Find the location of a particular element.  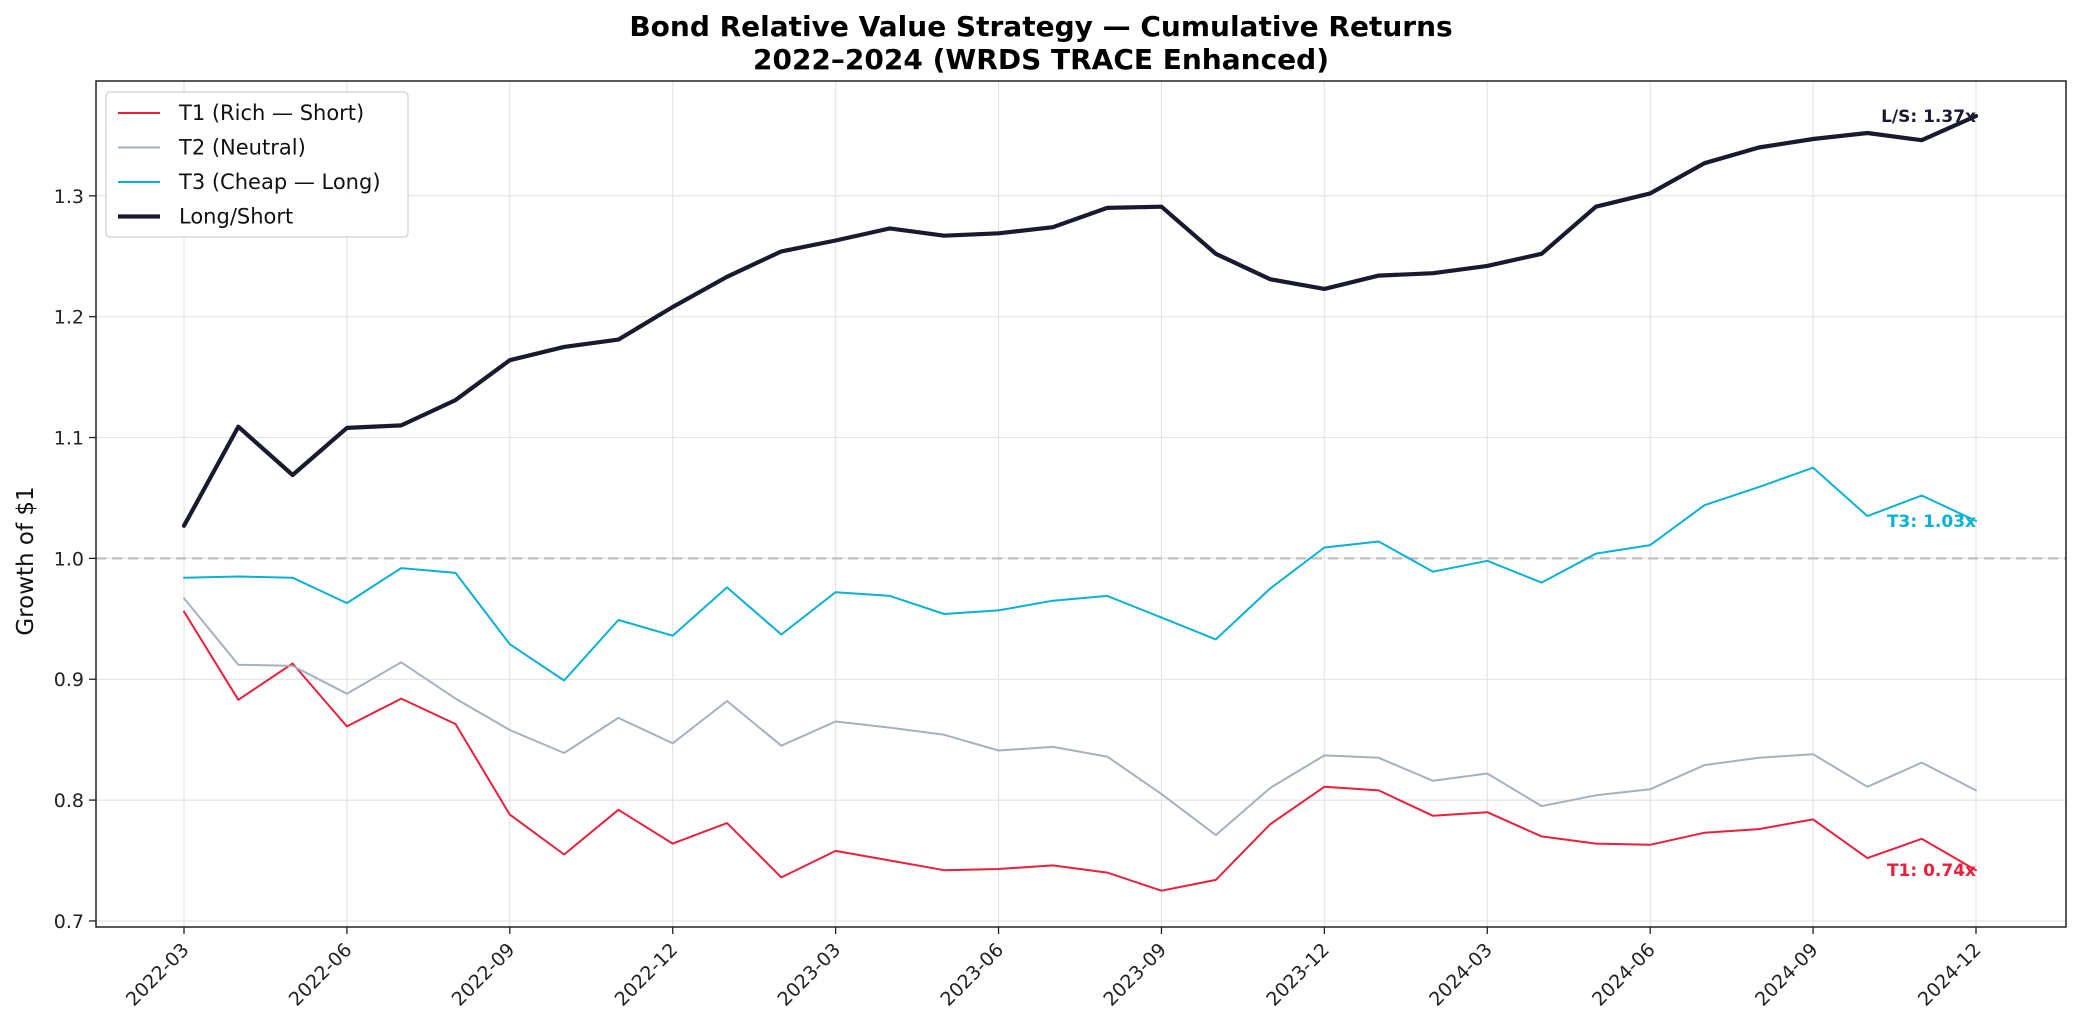

y-tick-label: 1.0 is located at coordinates (69, 559).